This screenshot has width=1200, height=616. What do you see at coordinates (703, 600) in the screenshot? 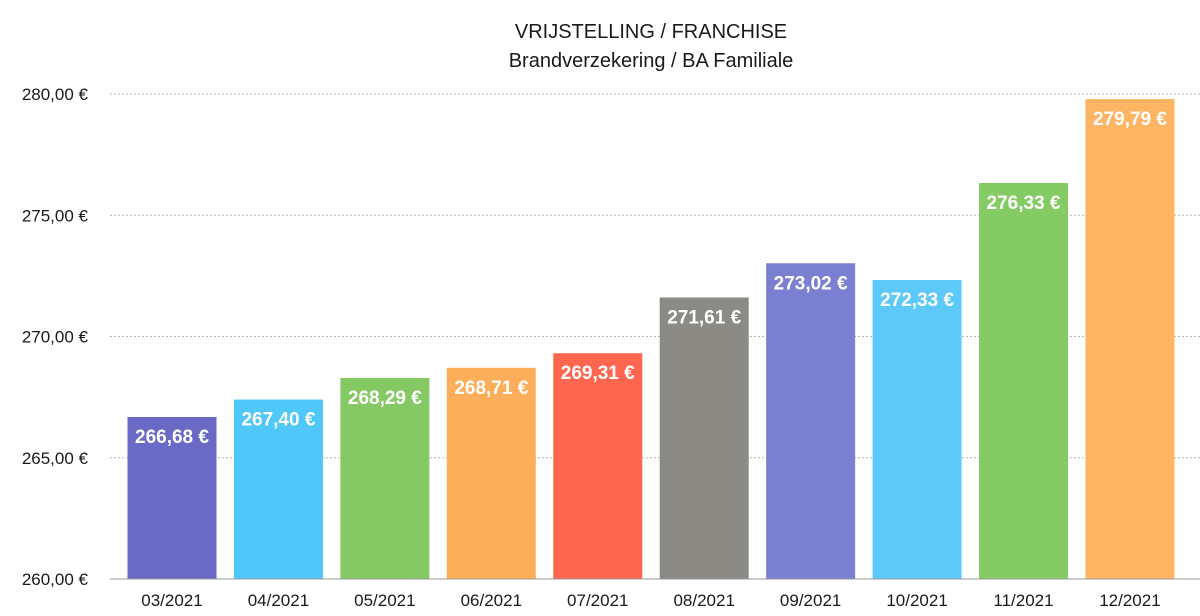
I see `x-category-label: 08/2021` at bounding box center [703, 600].